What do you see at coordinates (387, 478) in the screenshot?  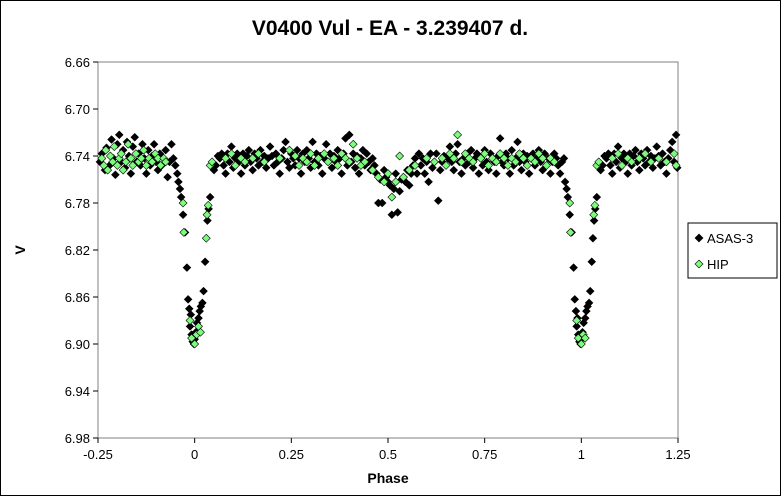 I see `x-axis-title: Phase` at bounding box center [387, 478].